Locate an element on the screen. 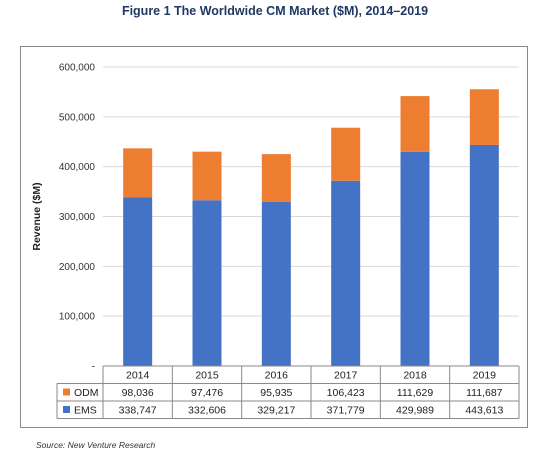 The width and height of the screenshot is (550, 456). x-tick-label: 2016 is located at coordinates (277, 376).